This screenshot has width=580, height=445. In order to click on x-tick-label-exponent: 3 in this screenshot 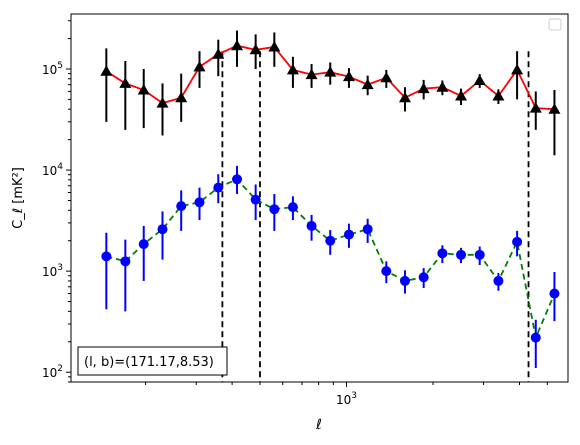, I will do `click(354, 396)`.